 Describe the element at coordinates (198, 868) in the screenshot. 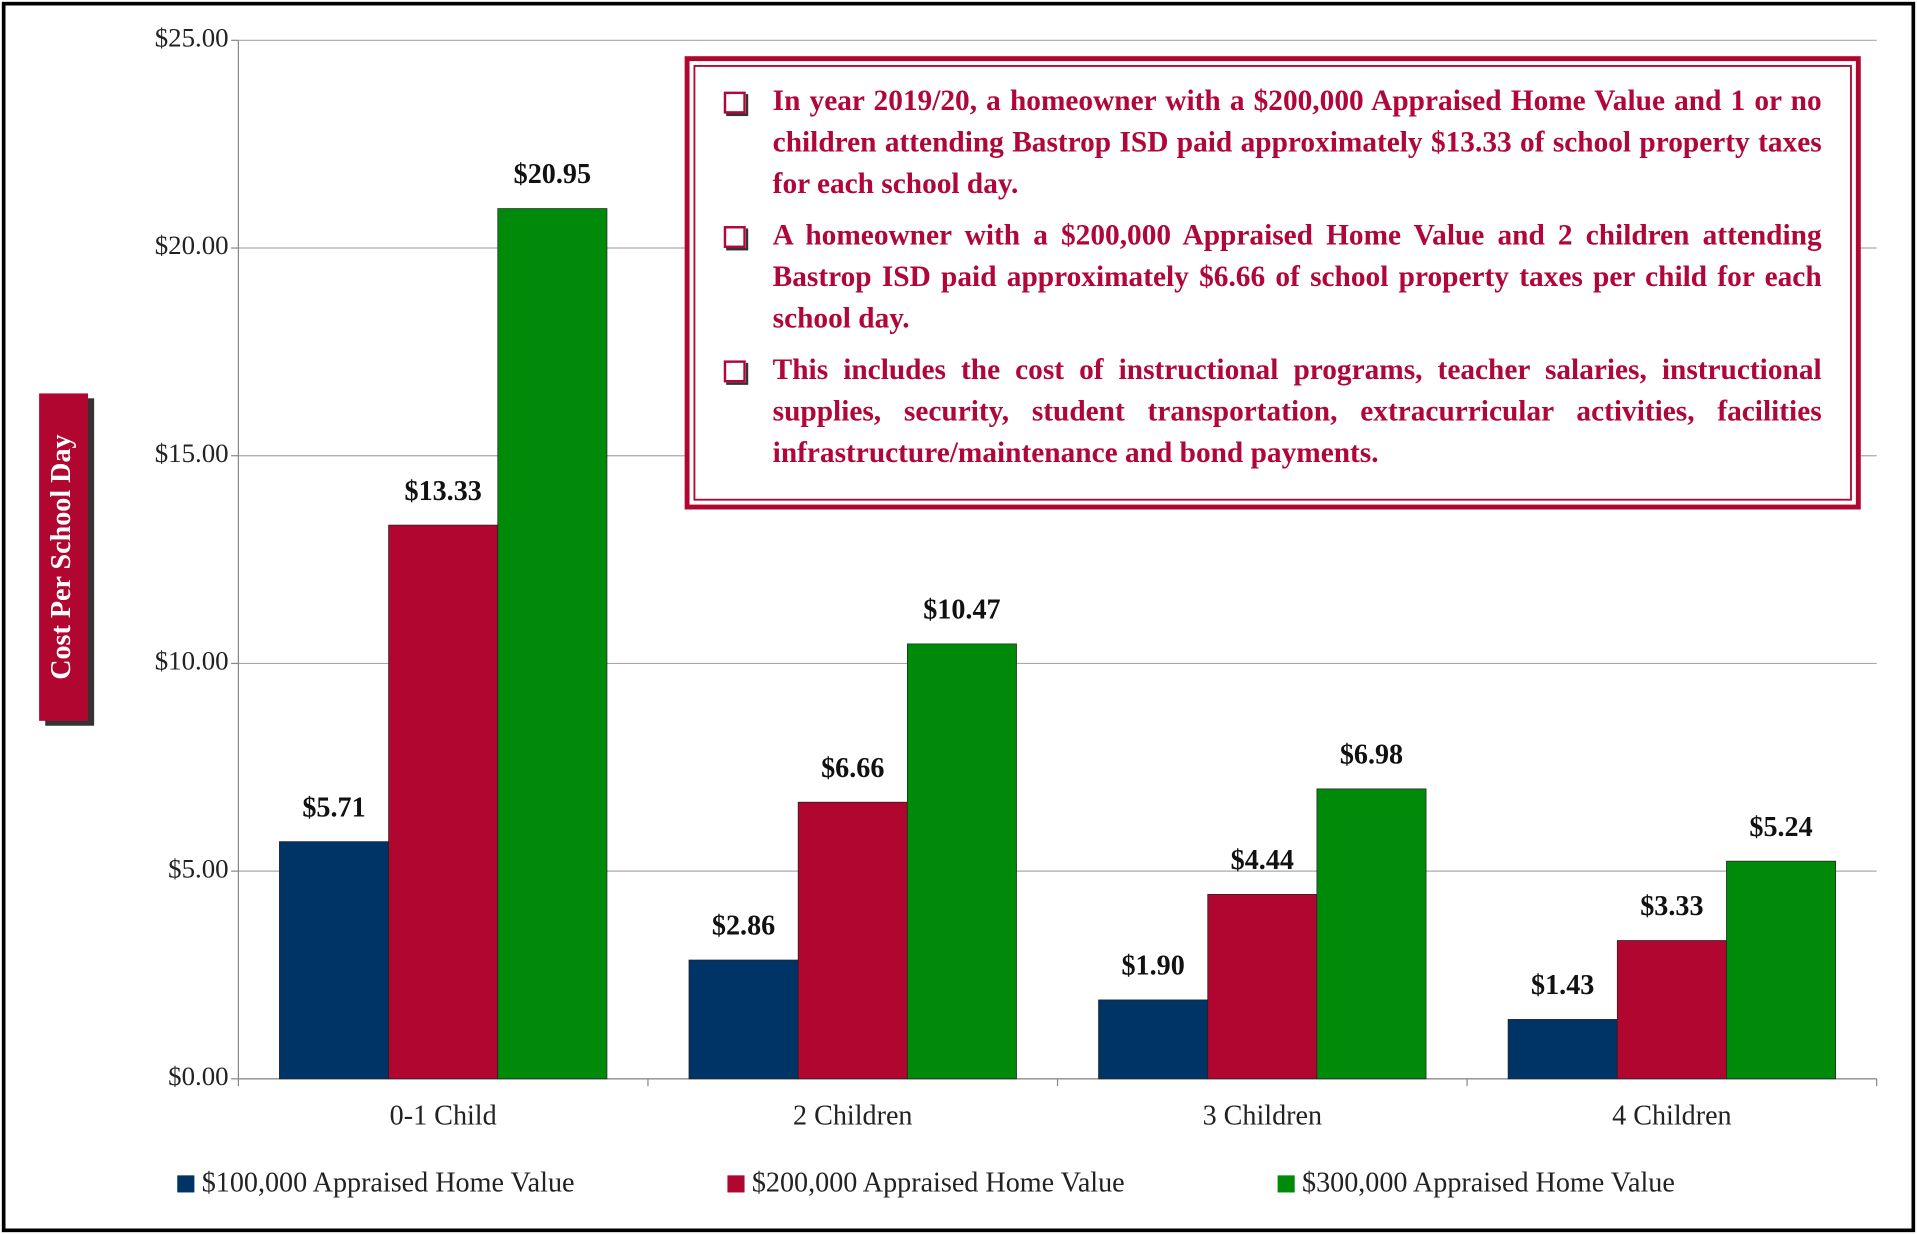

I see `y-tick-label: $5.00` at that location.